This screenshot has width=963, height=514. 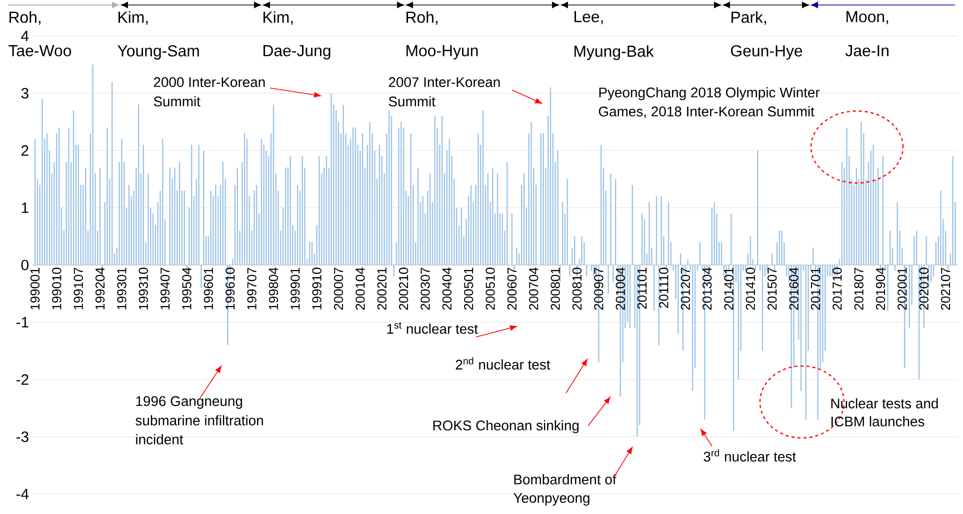 I want to click on annotation: 1$^{st}$ nuclear test, so click(x=432, y=328).